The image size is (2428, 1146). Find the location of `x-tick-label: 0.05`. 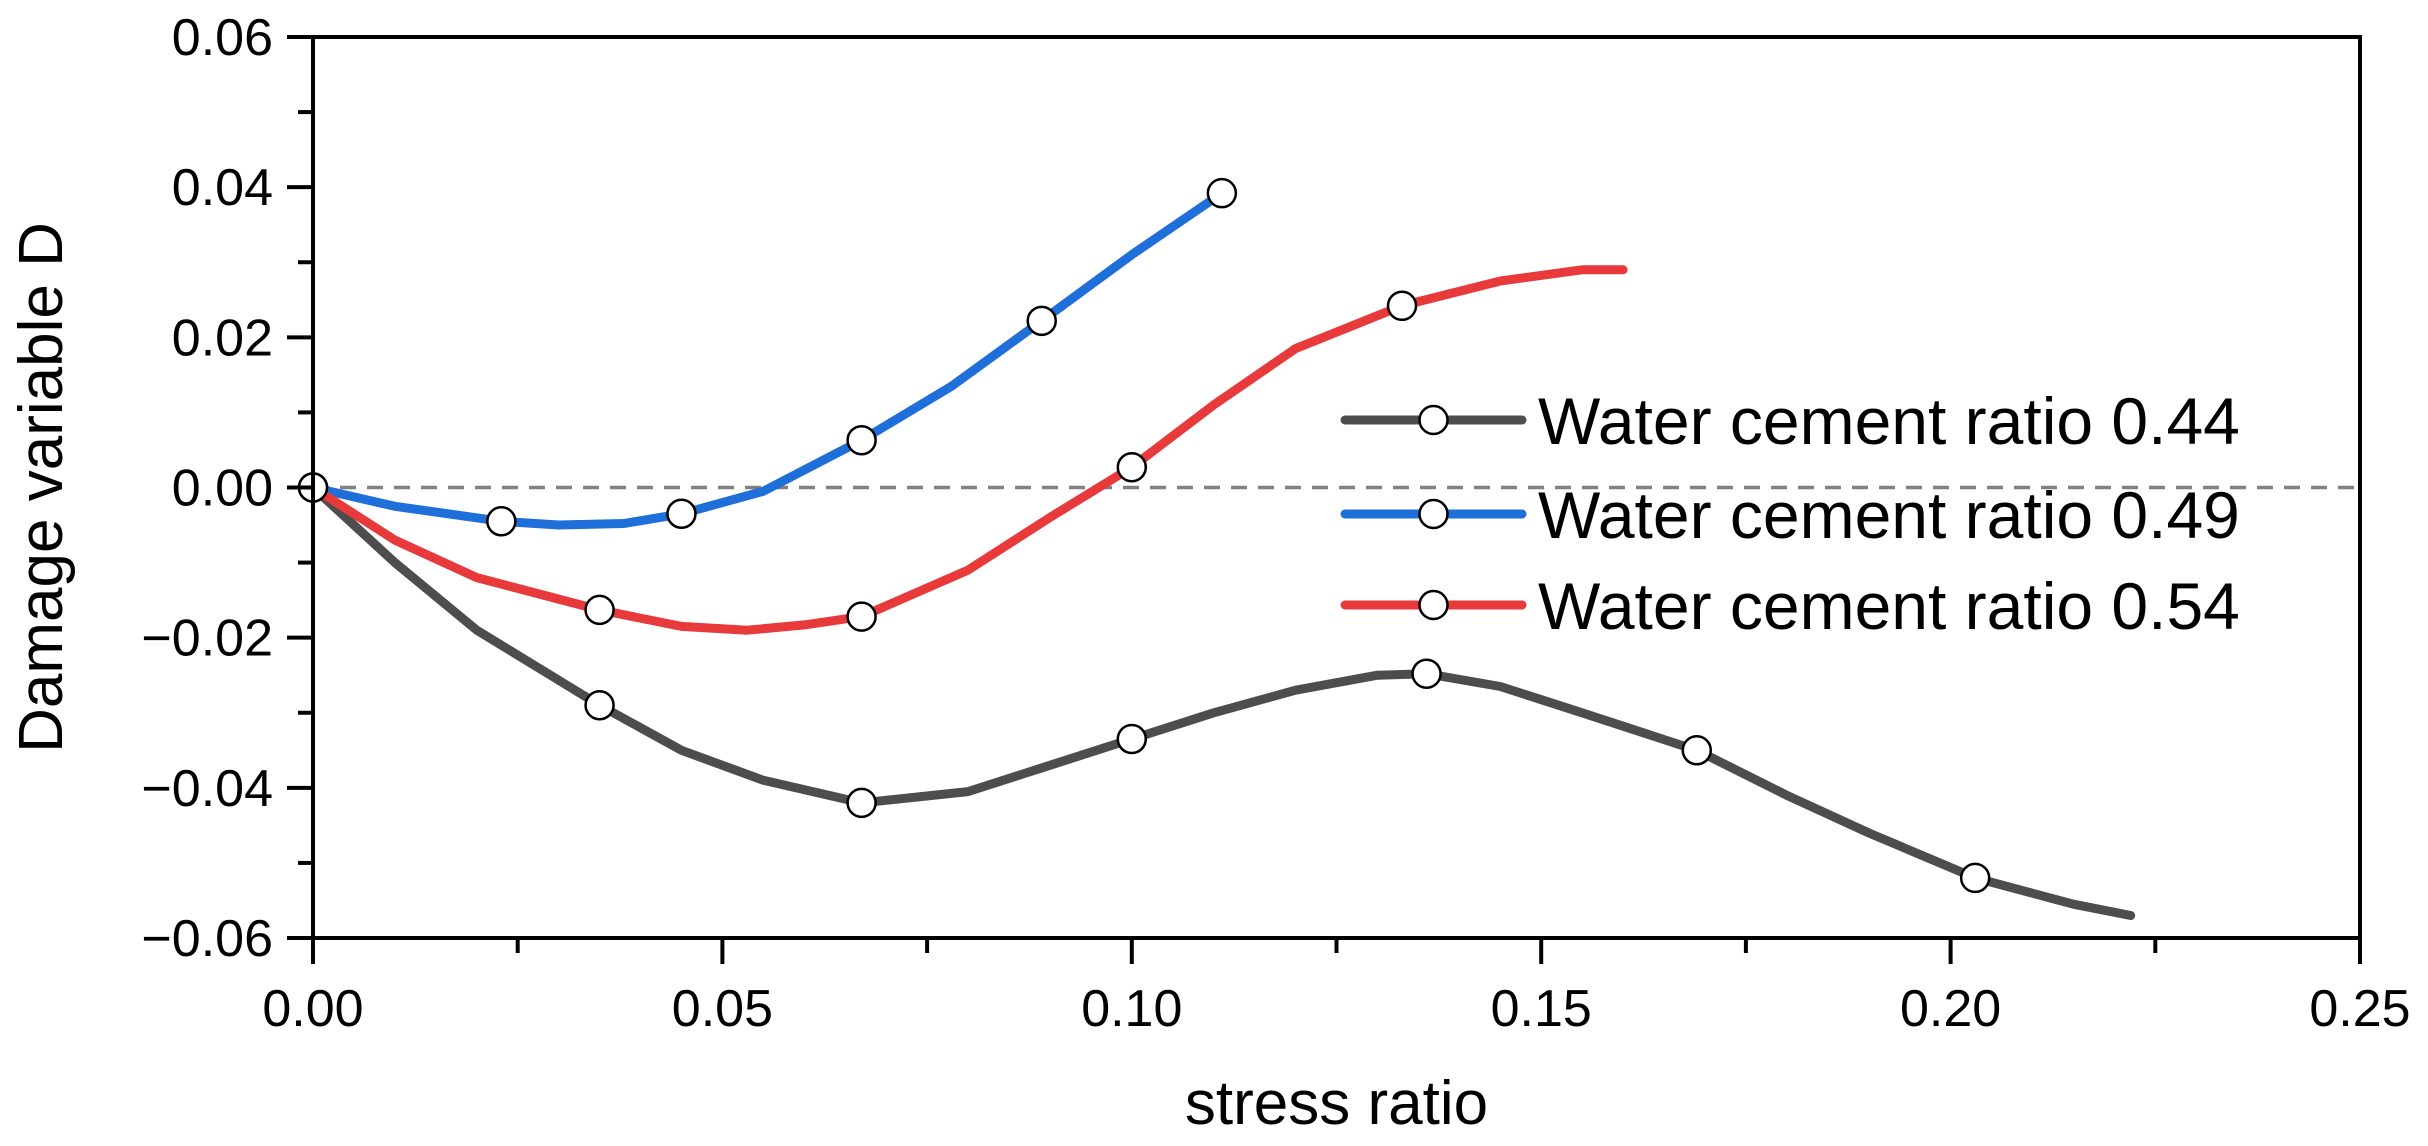

x-tick-label: 0.05 is located at coordinates (722, 1009).